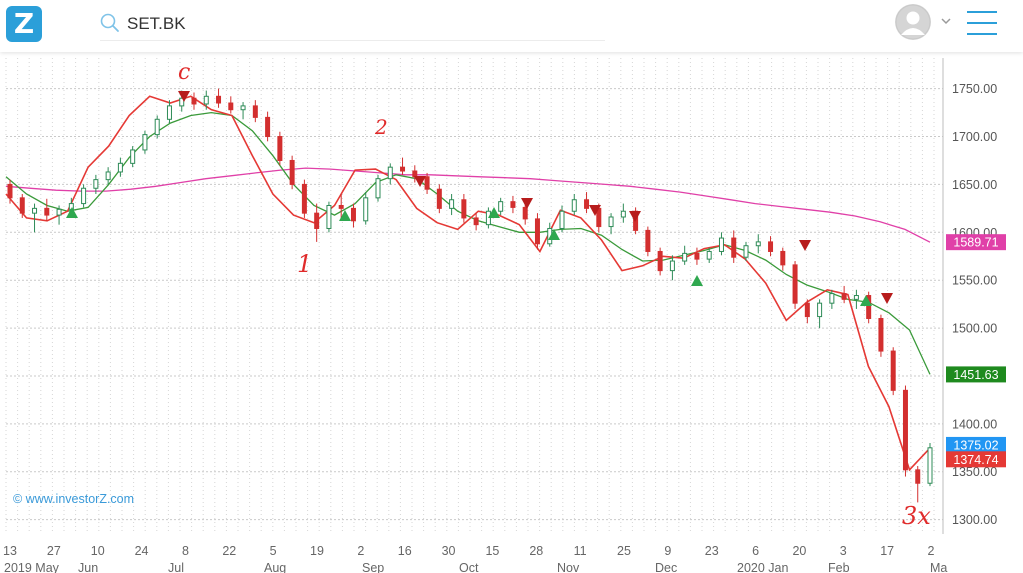 This screenshot has width=1023, height=573. What do you see at coordinates (357, 24) in the screenshot?
I see `search-input` at bounding box center [357, 24].